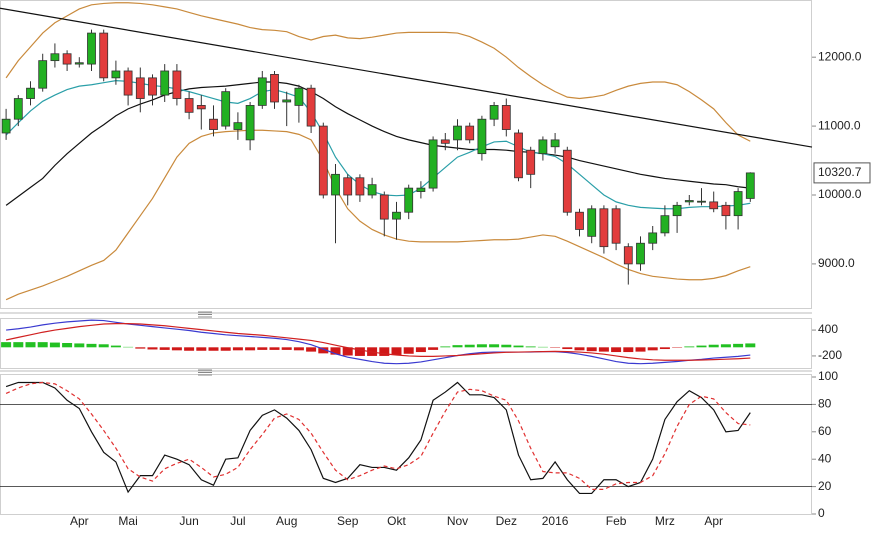  I want to click on y-tick-label: 80, so click(825, 404).